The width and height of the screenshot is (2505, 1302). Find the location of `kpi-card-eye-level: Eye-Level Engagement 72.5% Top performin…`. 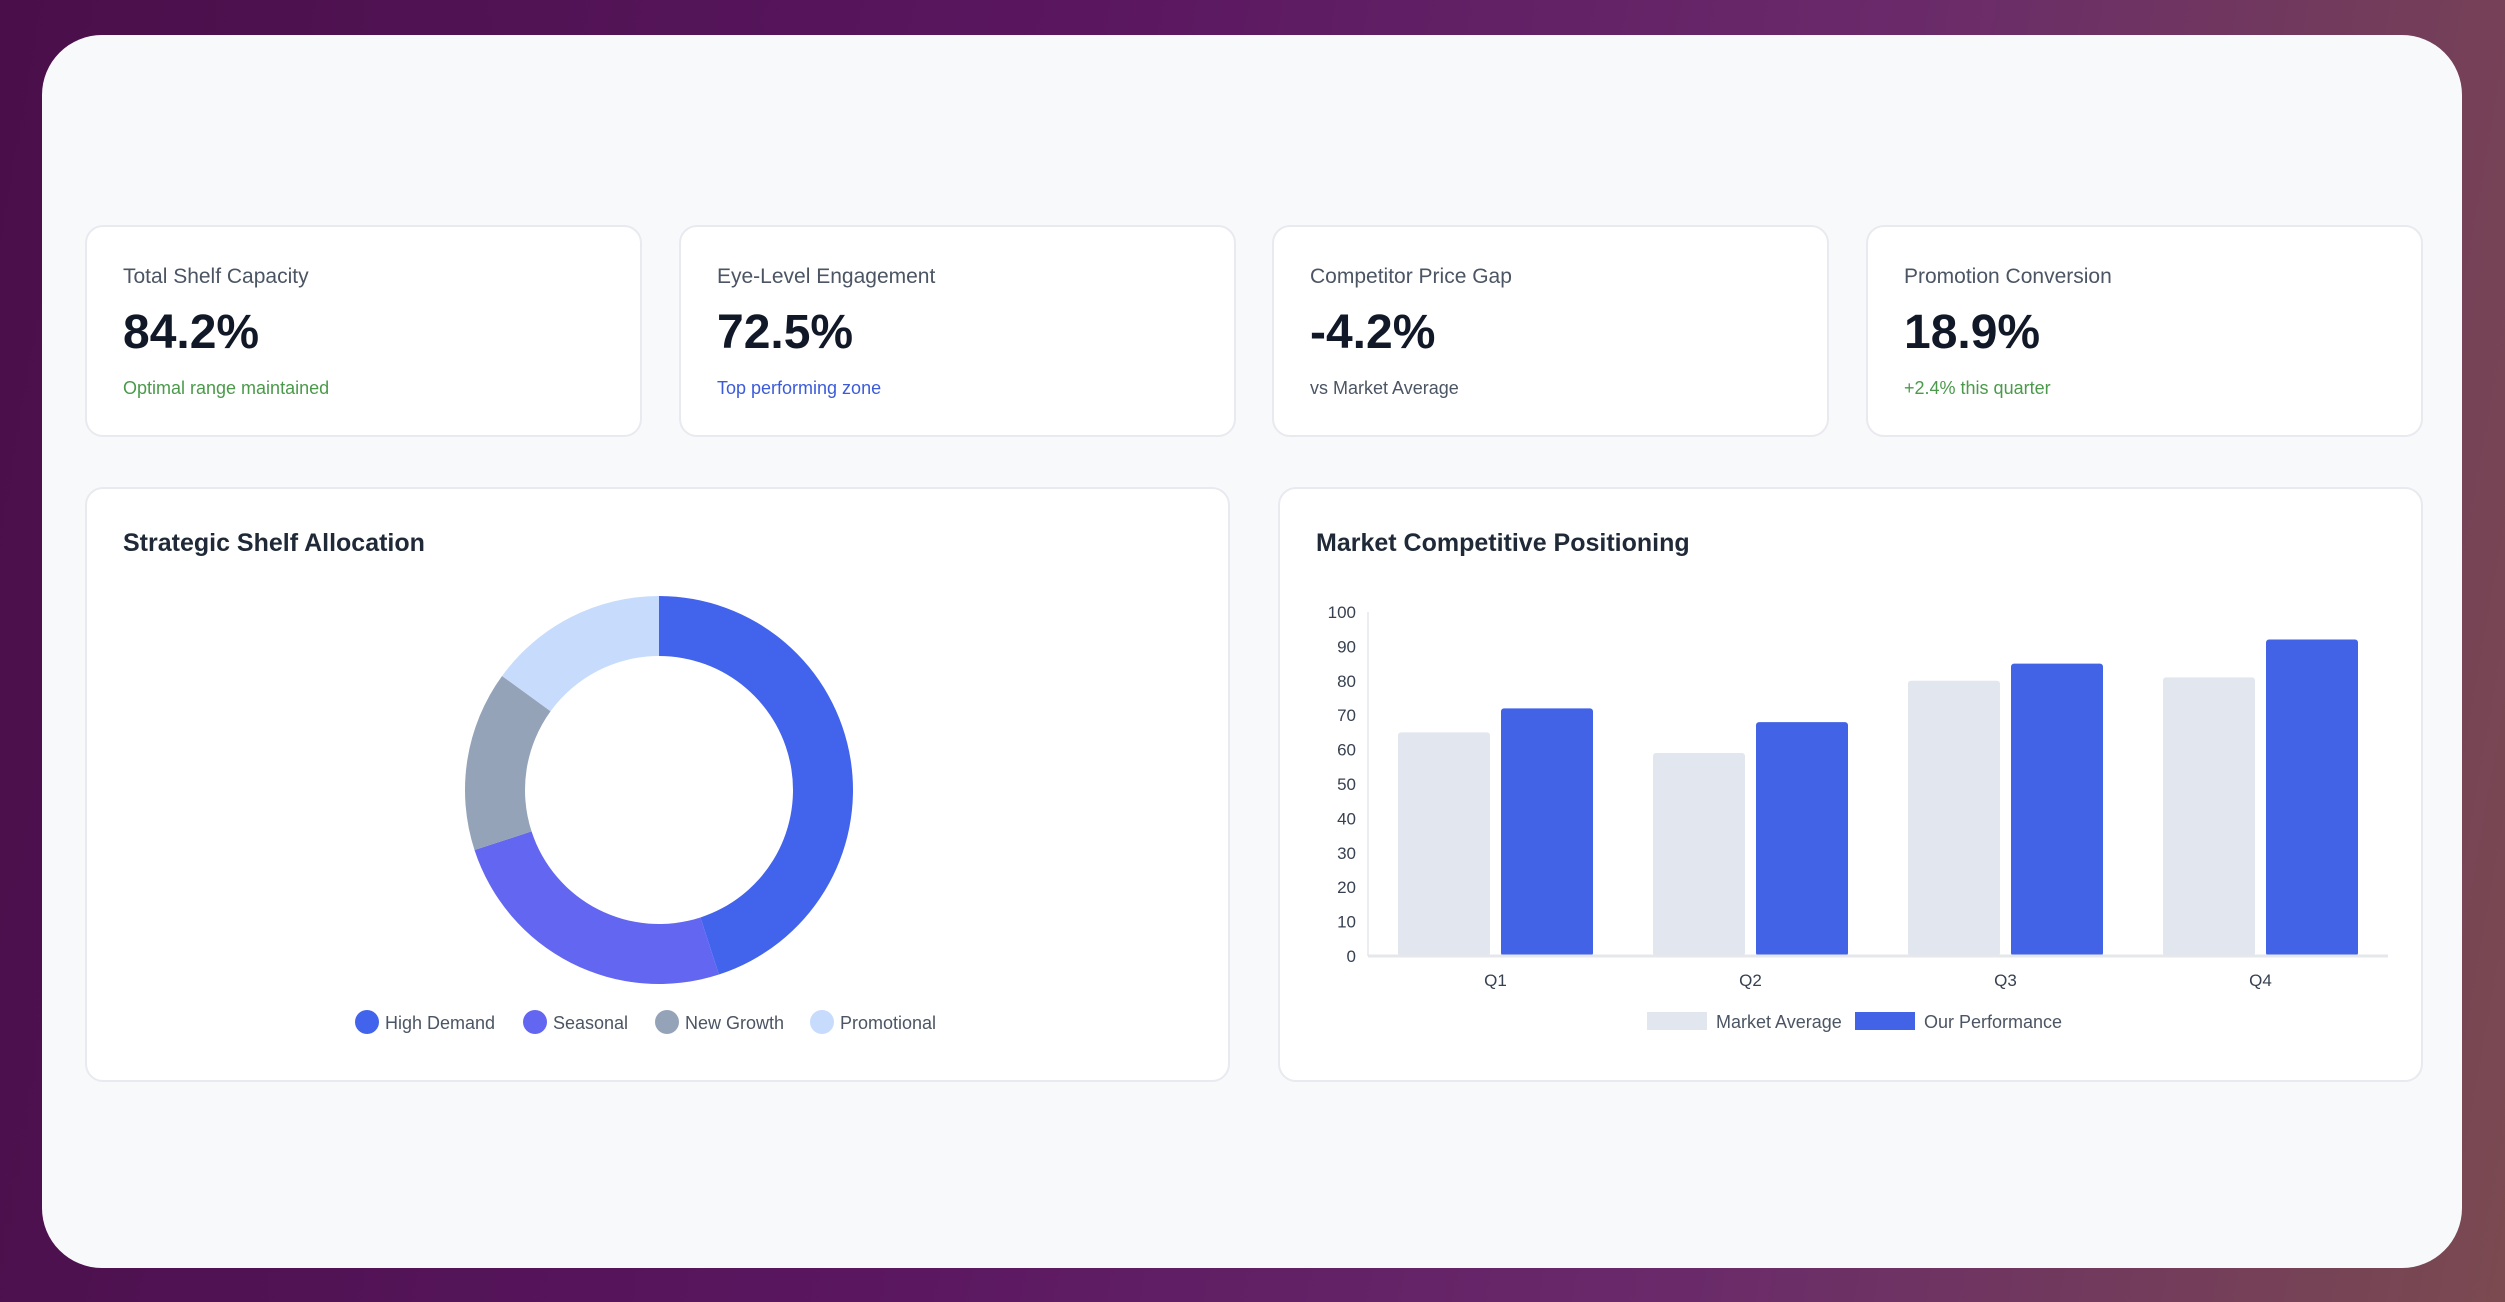

kpi-card-eye-level: Eye-Level Engagement 72.5% Top performin… is located at coordinates (957, 331).